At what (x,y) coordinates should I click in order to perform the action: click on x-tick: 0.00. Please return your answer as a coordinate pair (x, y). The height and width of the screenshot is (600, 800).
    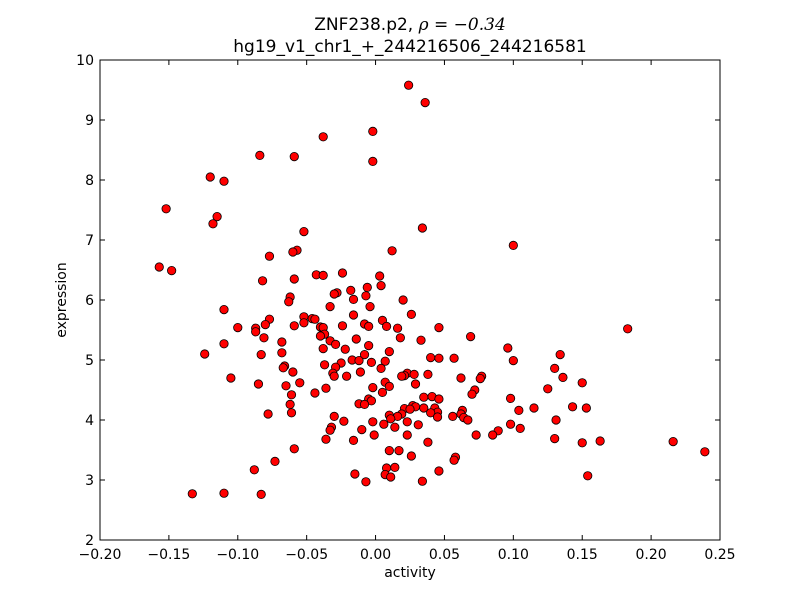
    Looking at the image, I should click on (375, 311).